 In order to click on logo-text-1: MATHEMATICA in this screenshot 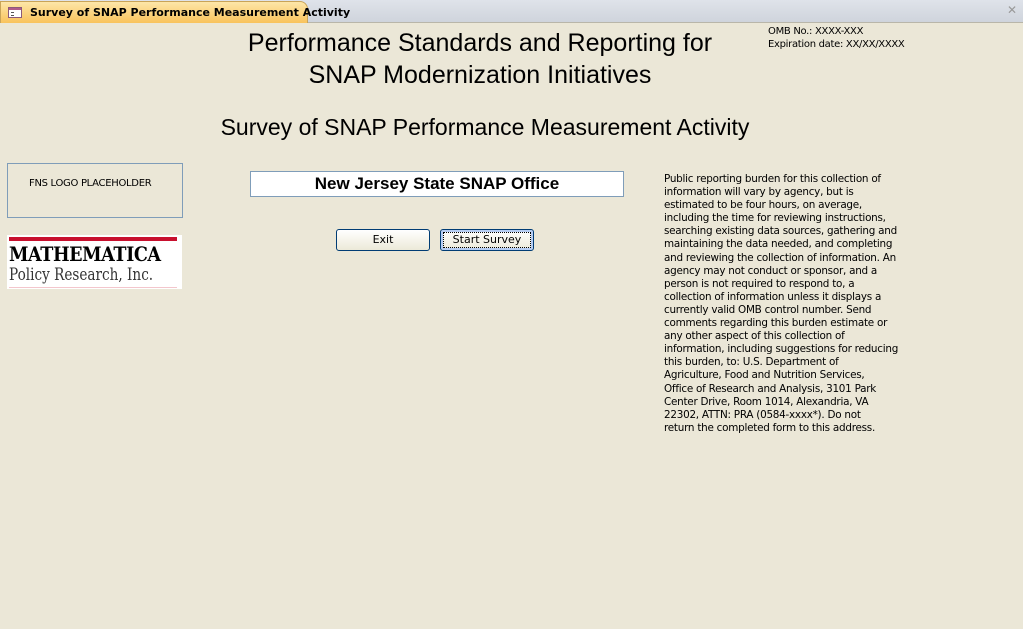, I will do `click(85, 254)`.